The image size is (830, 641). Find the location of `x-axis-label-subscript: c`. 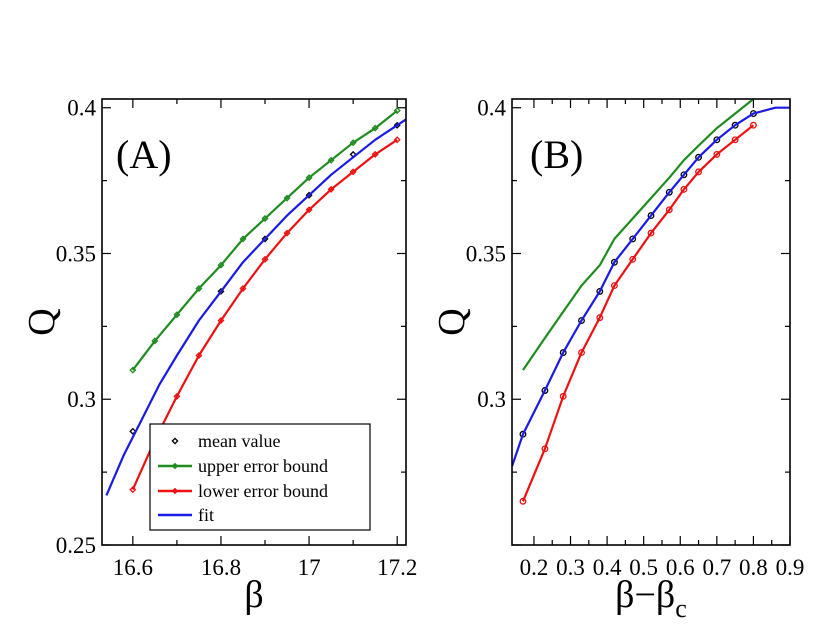

x-axis-label-subscript: c is located at coordinates (681, 608).